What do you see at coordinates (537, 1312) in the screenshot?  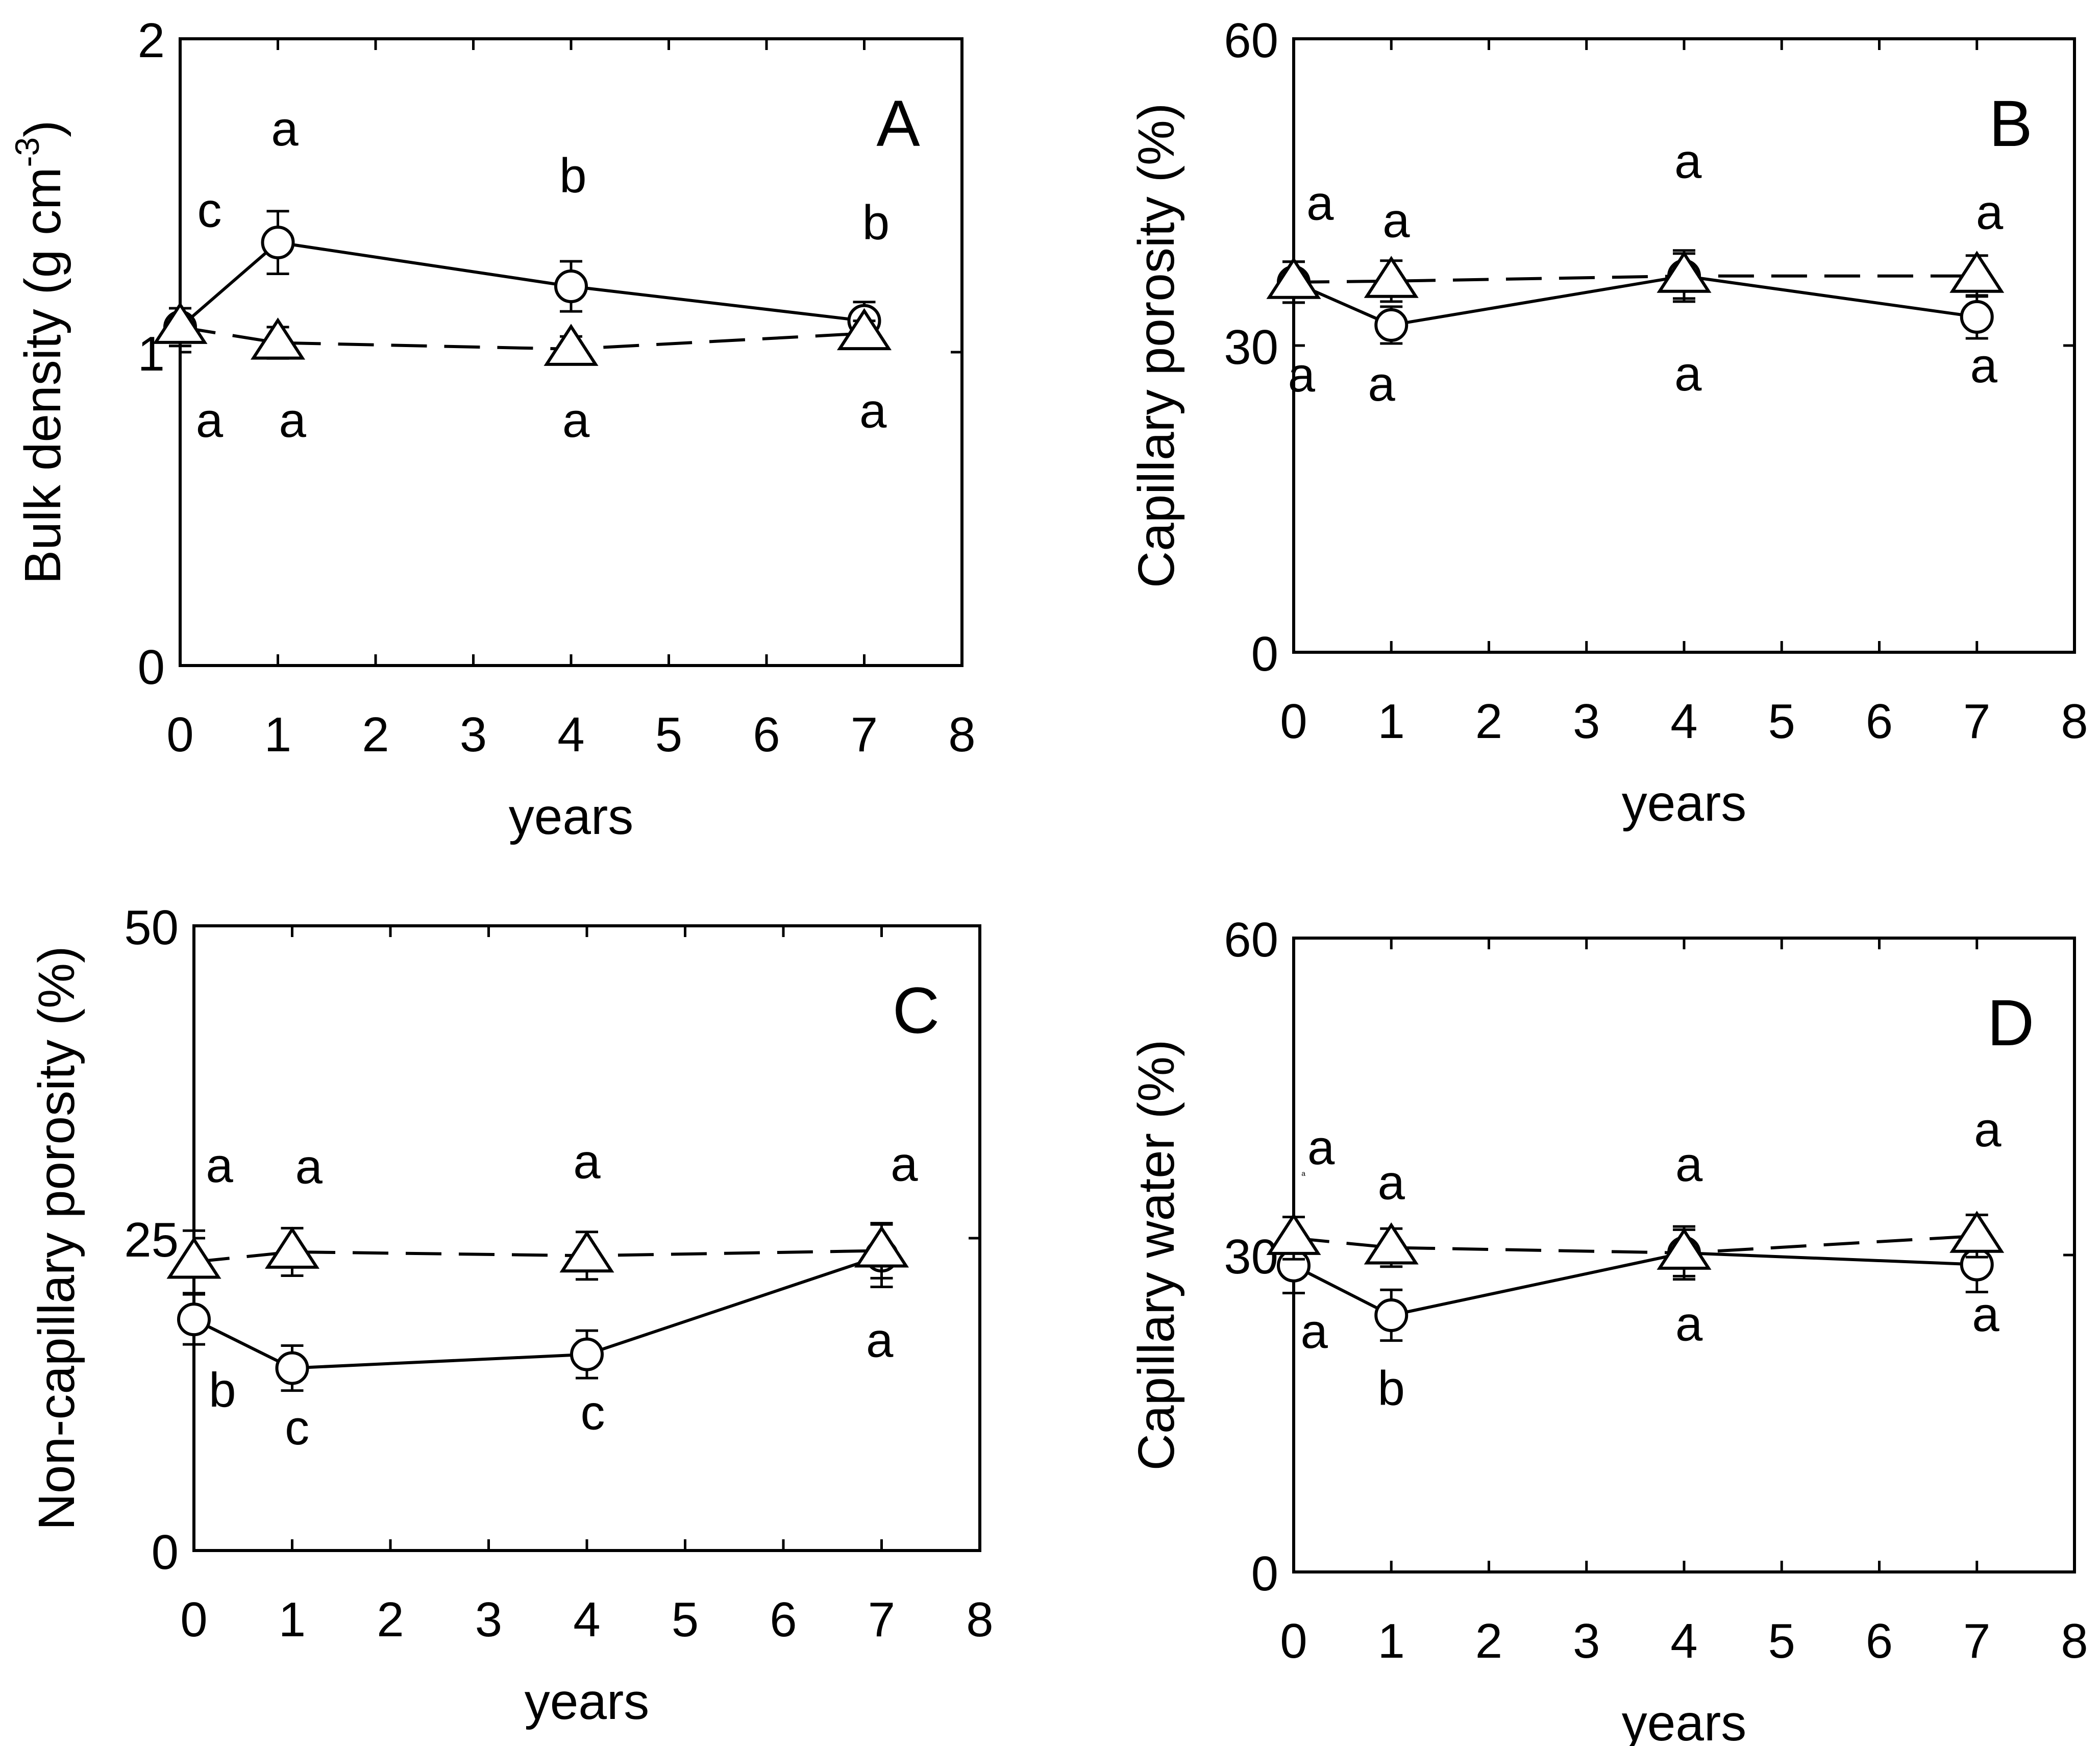 I see `panel-c-series-circle-line` at bounding box center [537, 1312].